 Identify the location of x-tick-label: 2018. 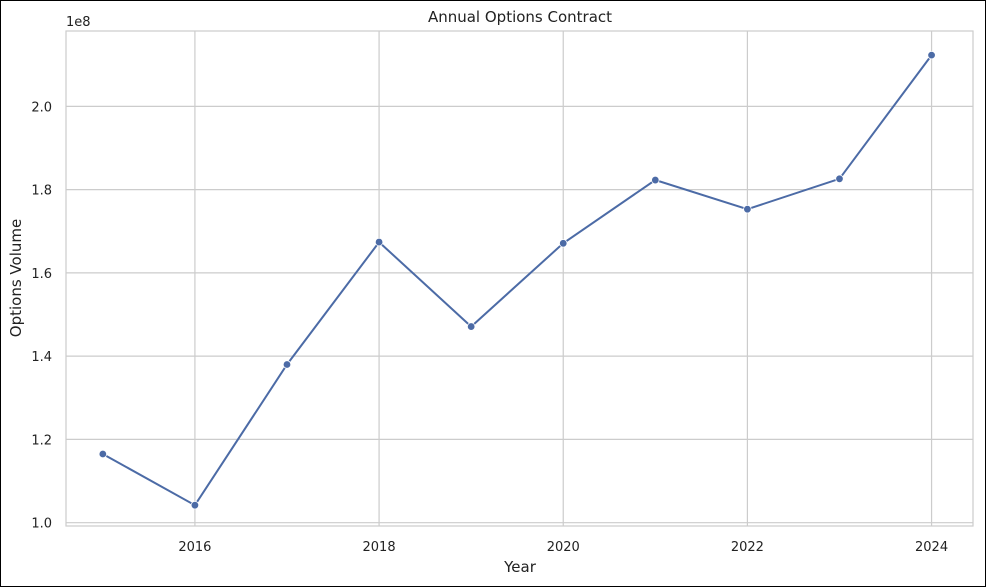
(379, 547).